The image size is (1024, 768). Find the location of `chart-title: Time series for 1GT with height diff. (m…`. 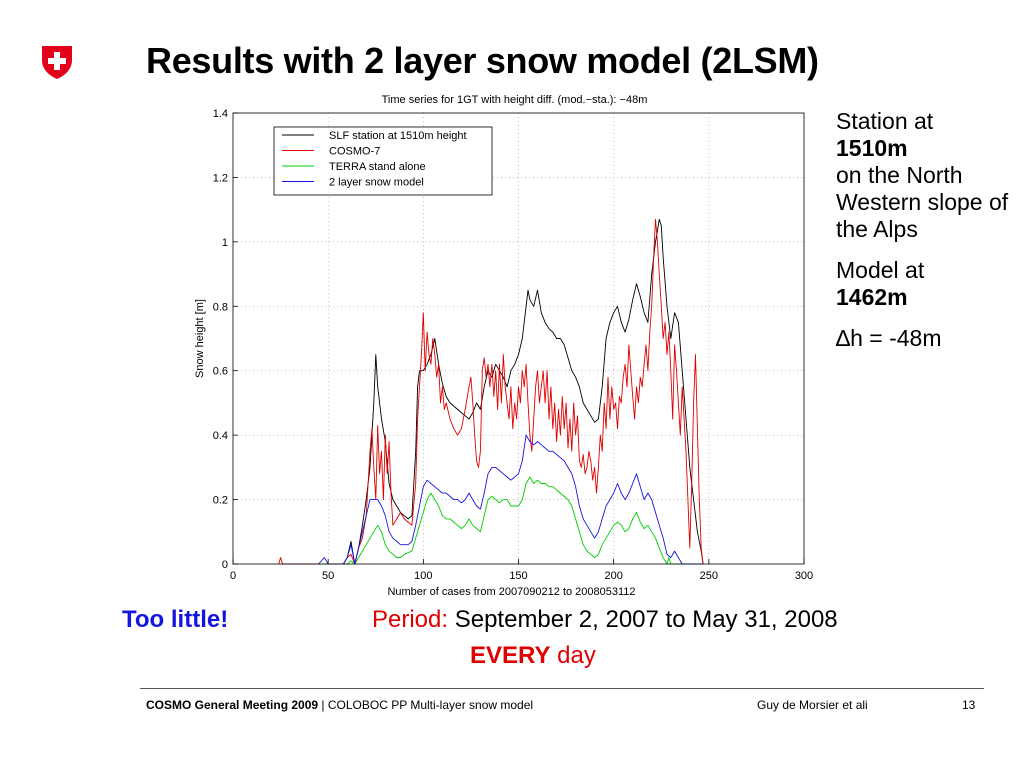

chart-title: Time series for 1GT with height diff. (m… is located at coordinates (515, 100).